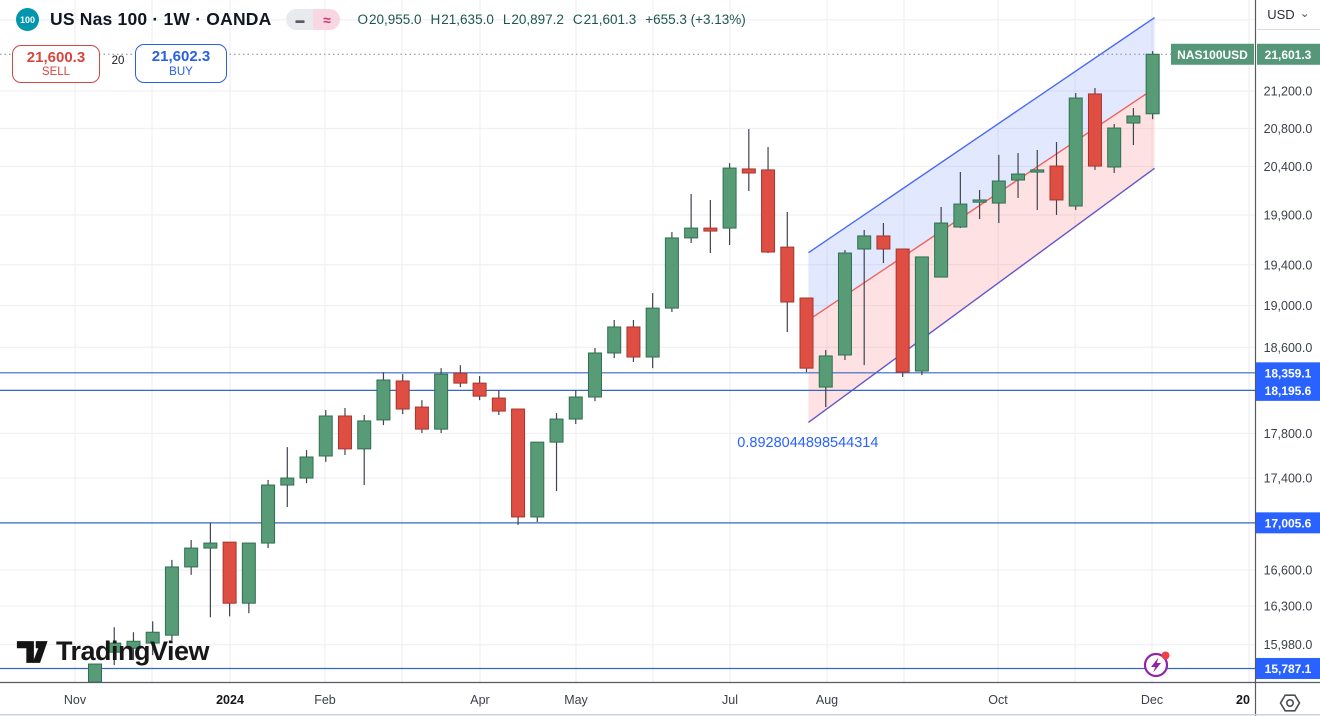 Image resolution: width=1320 pixels, height=716 pixels. Describe the element at coordinates (807, 443) in the screenshot. I see `channel-annotation: 0.8928044898544314` at that location.